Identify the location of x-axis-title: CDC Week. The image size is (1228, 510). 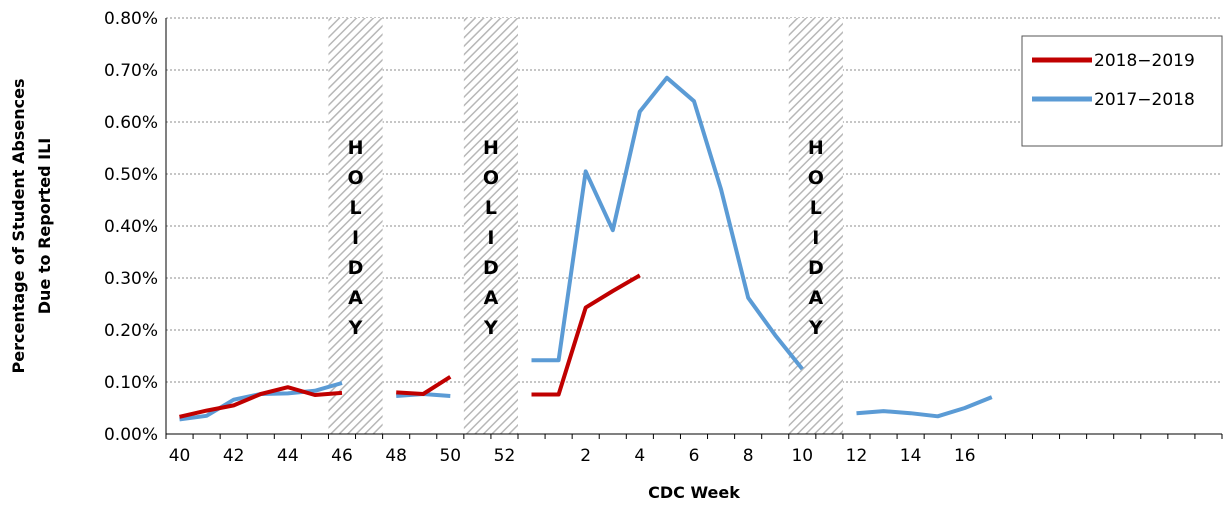
(694, 492).